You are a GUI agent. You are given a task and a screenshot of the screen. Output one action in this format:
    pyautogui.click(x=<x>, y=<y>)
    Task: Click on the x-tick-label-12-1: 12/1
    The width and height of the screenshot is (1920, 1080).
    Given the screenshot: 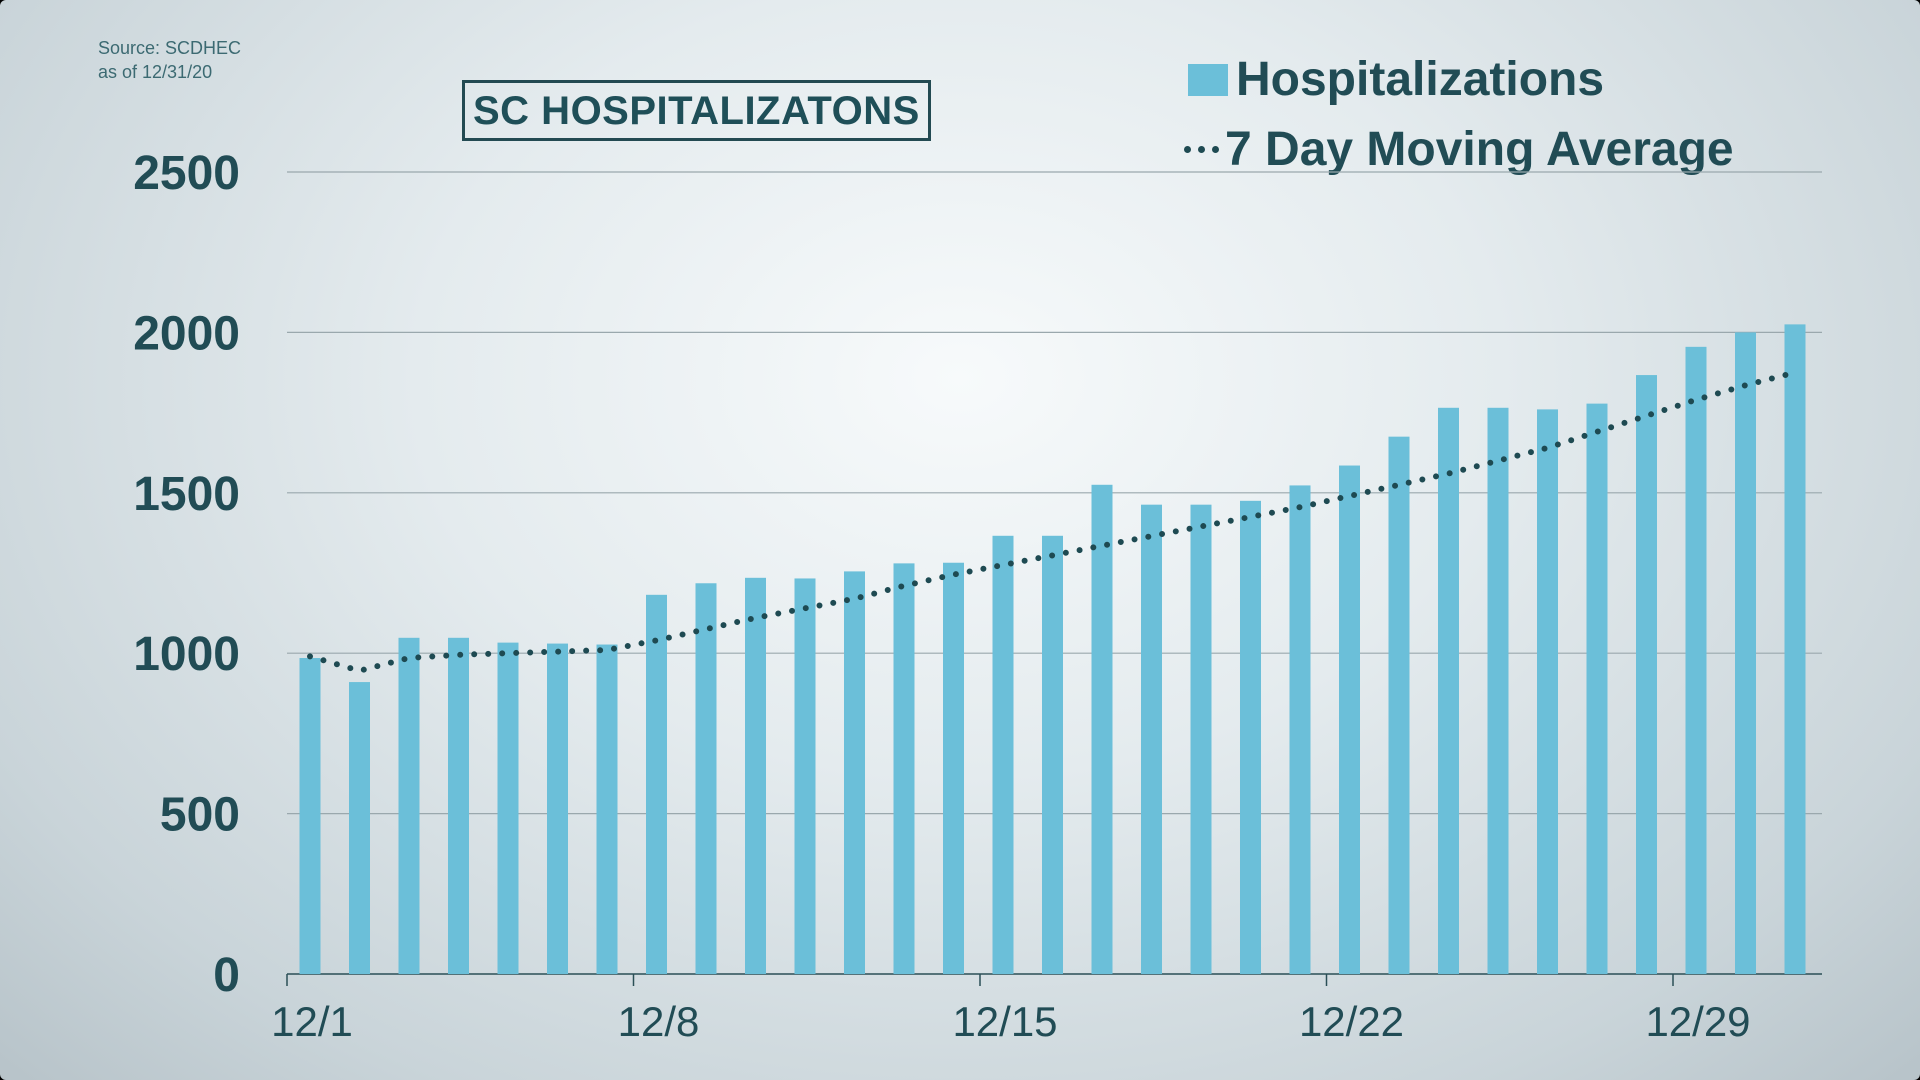 What is the action you would take?
    pyautogui.click(x=312, y=1021)
    